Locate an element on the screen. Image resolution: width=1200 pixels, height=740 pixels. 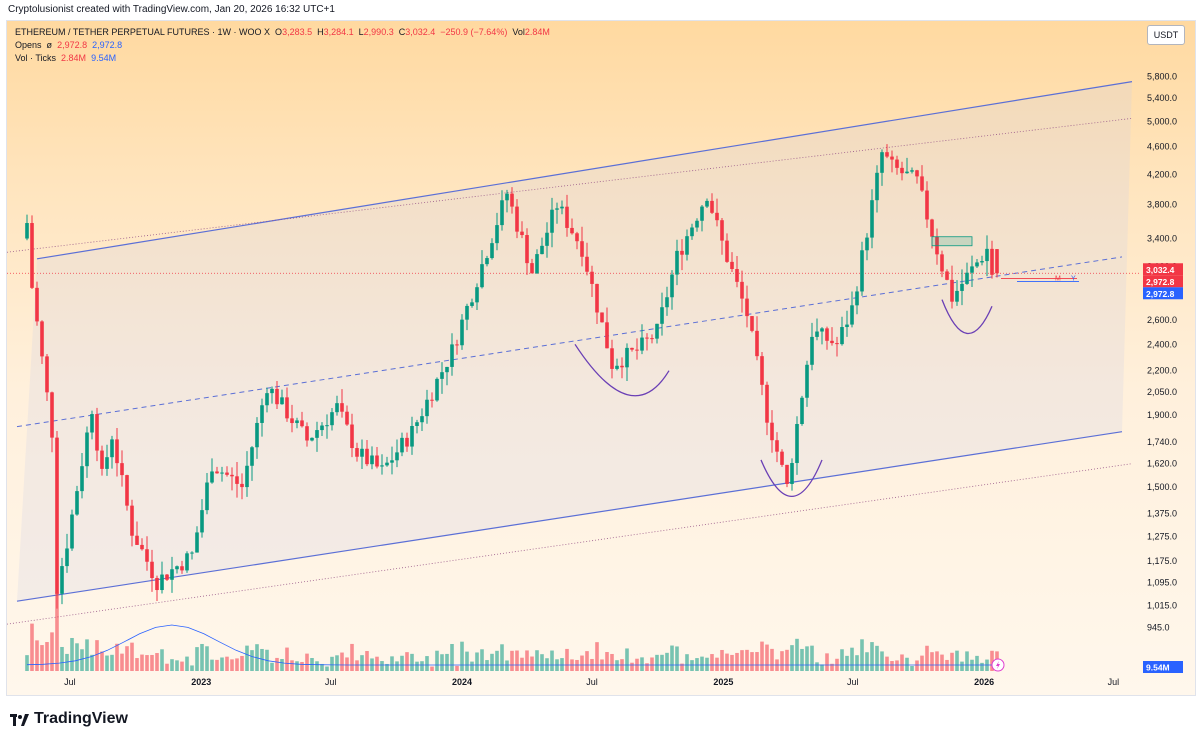
volume-ma-badge: 9.54M is located at coordinates (1158, 668).